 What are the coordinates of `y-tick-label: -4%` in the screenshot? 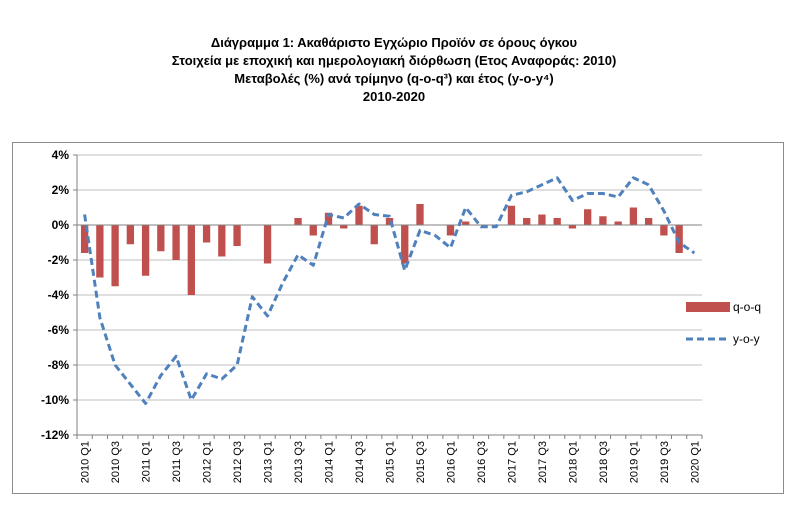 It's located at (59, 295).